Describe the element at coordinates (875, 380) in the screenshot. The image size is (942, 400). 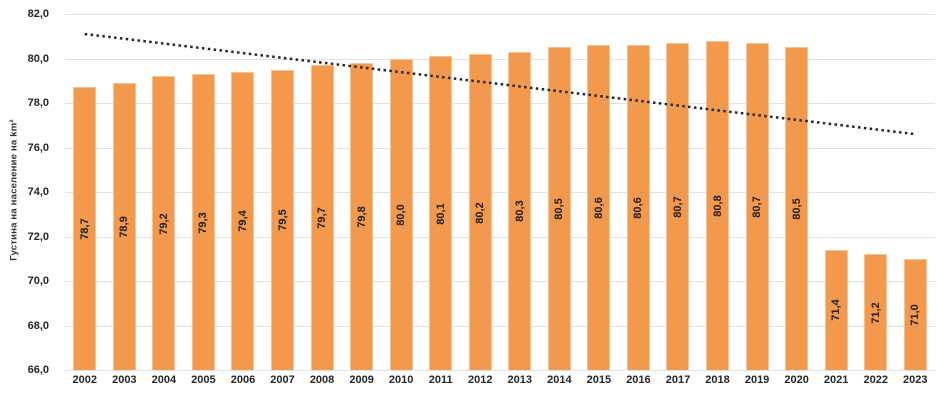
I see `x-tick-label: 2022` at that location.